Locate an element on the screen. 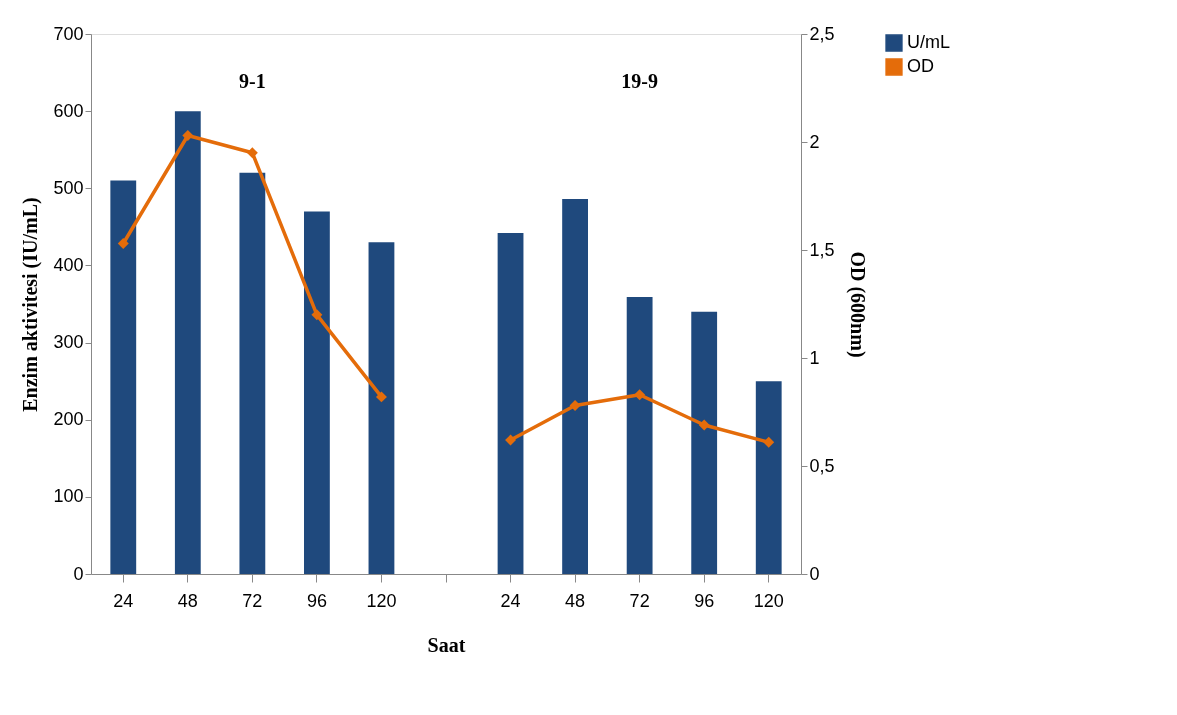 The width and height of the screenshot is (1177, 715). y-axis-title: Enzim aktivitesi (IU/mL) is located at coordinates (31, 304).